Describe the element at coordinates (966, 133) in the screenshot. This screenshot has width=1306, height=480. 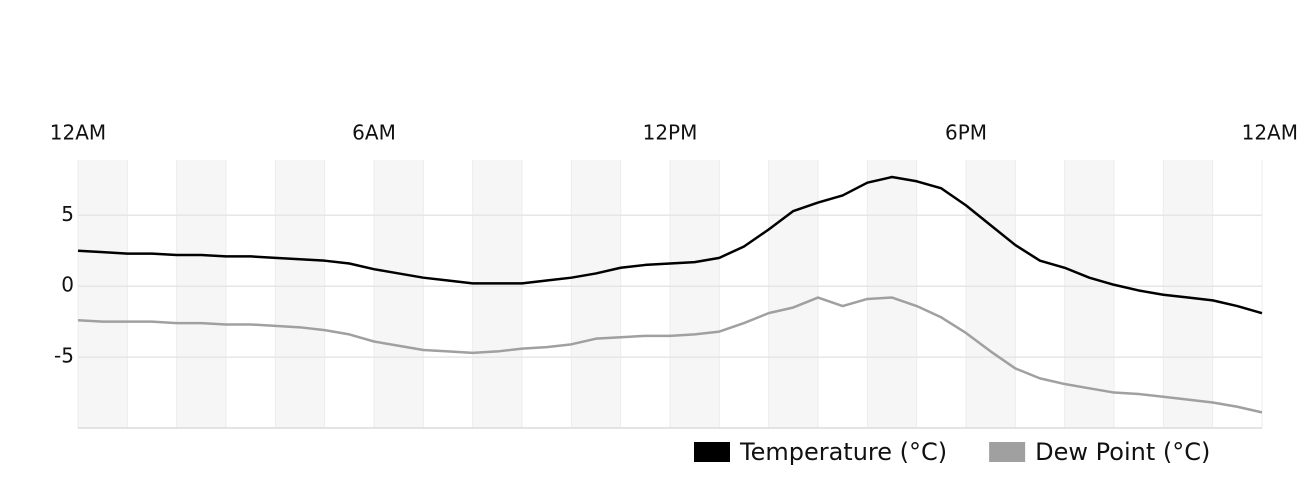
I see `x-tick-label: 6PM` at that location.